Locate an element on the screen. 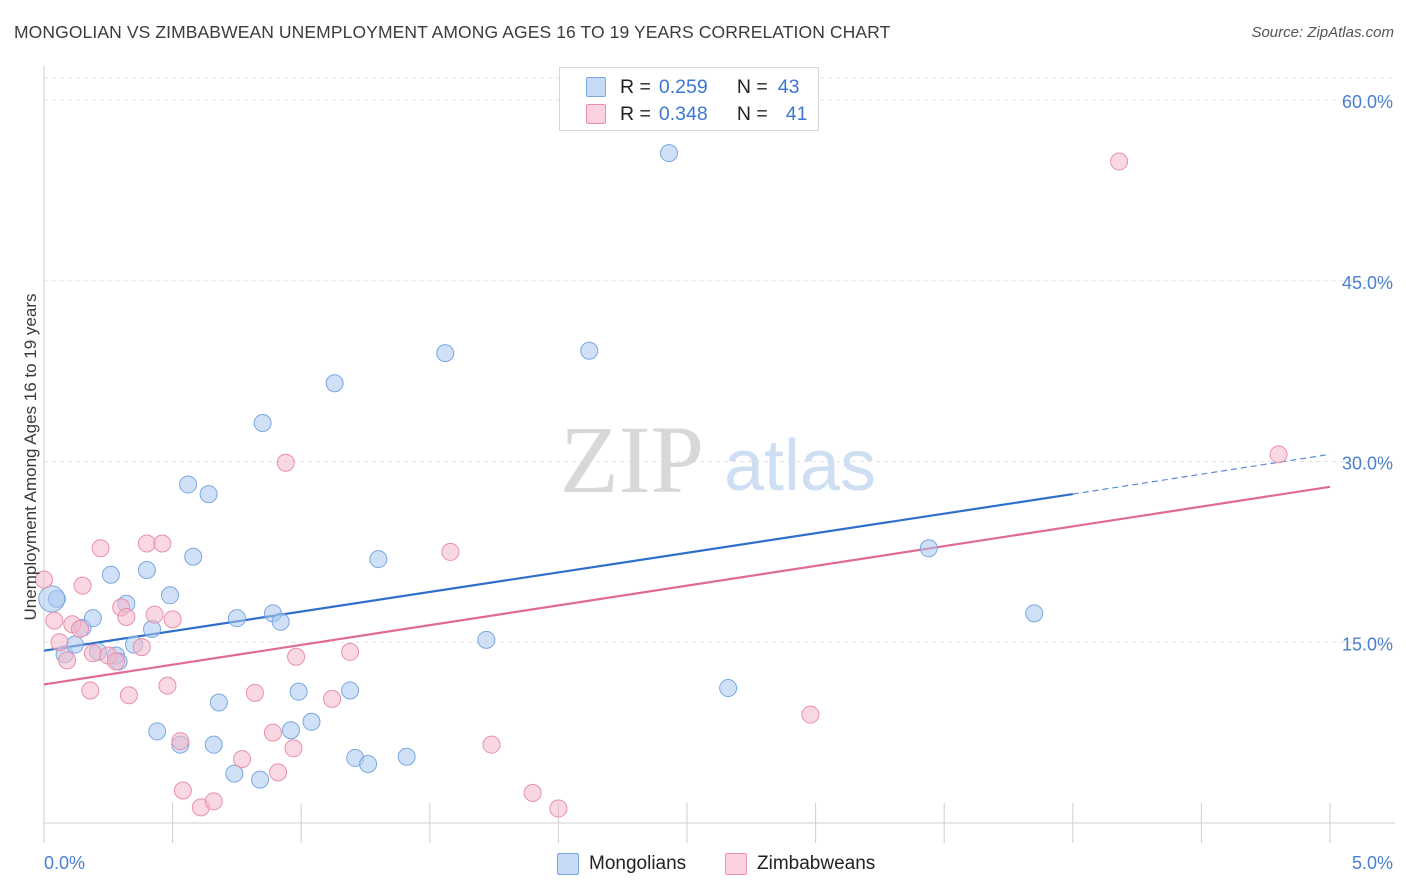 This screenshot has width=1406, height=892. bottom-legend-label-zimbabweans: Zimbabweans is located at coordinates (816, 863).